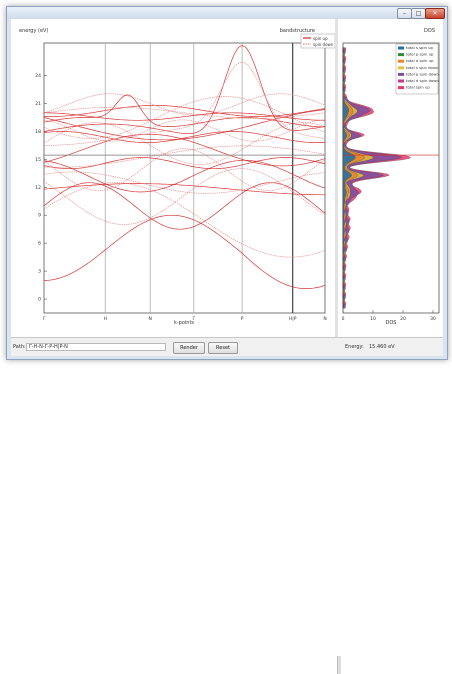 Image resolution: width=452 pixels, height=674 pixels. What do you see at coordinates (354, 347) in the screenshot?
I see `energy-label: Energy:` at bounding box center [354, 347].